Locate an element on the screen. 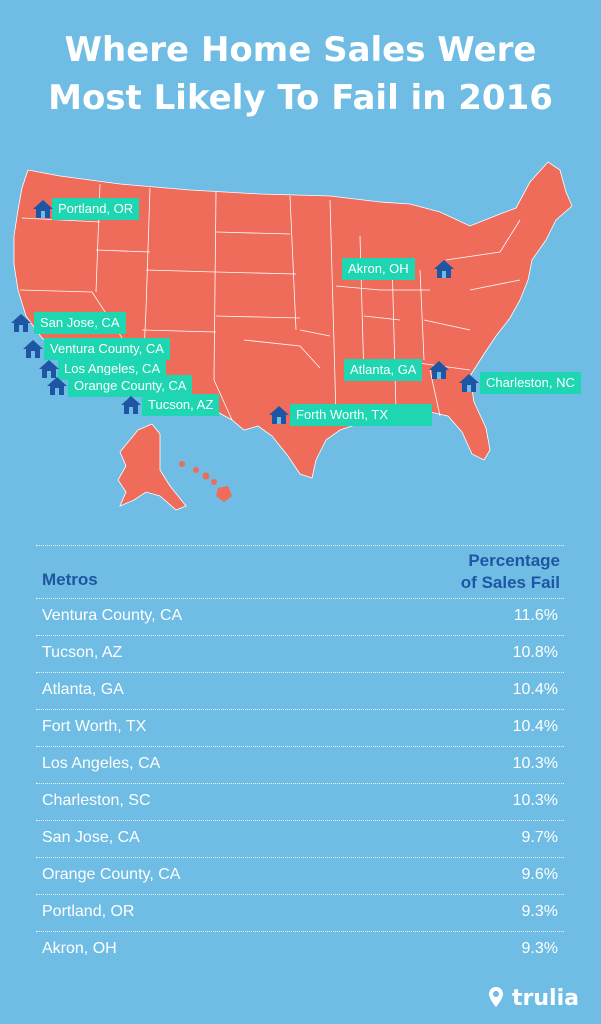  map-label-tucson: Tucson, AZ is located at coordinates (181, 405).